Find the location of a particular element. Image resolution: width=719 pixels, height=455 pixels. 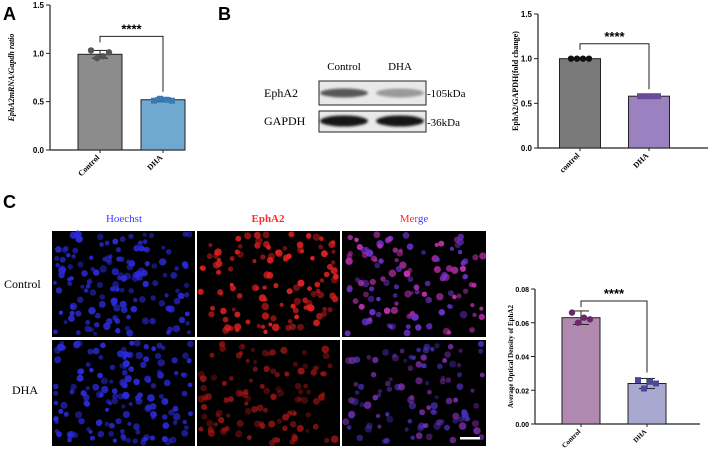

chart-c-y-tick-label: 0.04 is located at coordinates (522, 358).